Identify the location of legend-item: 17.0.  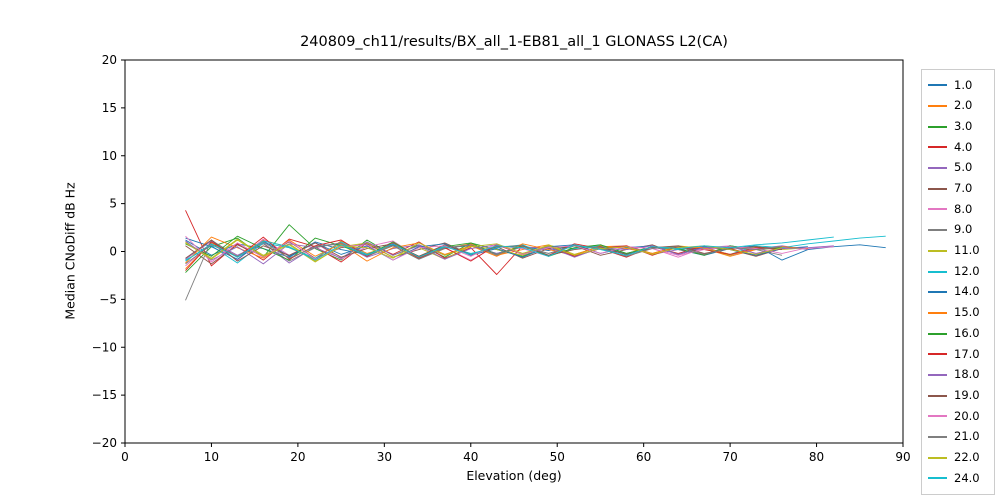
(958, 354).